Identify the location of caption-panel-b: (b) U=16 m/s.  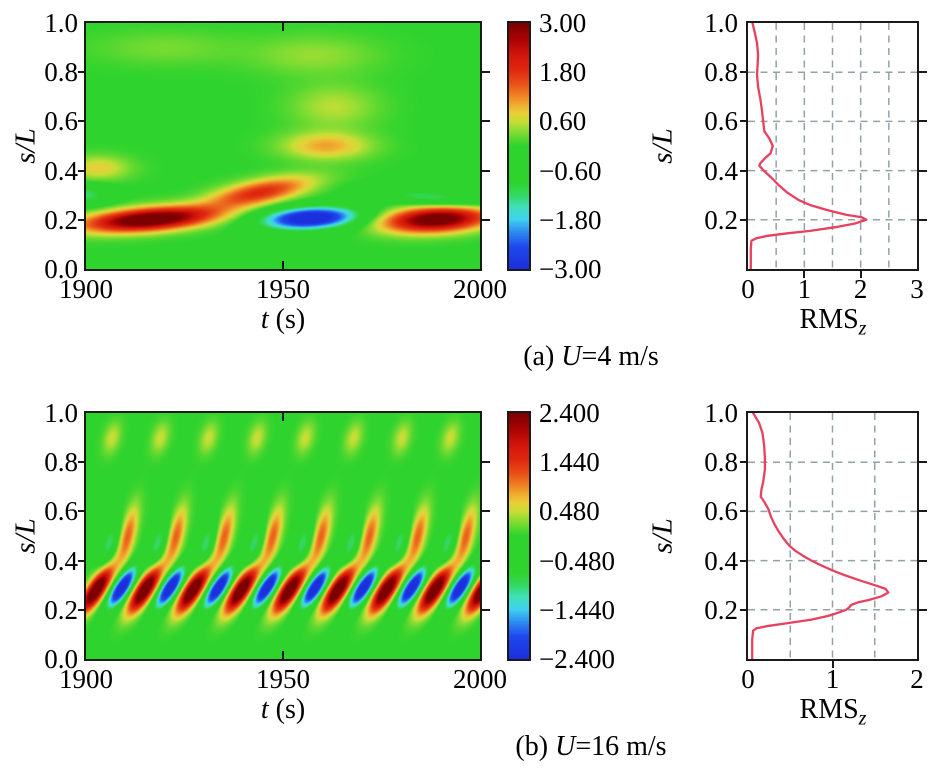
(590, 747).